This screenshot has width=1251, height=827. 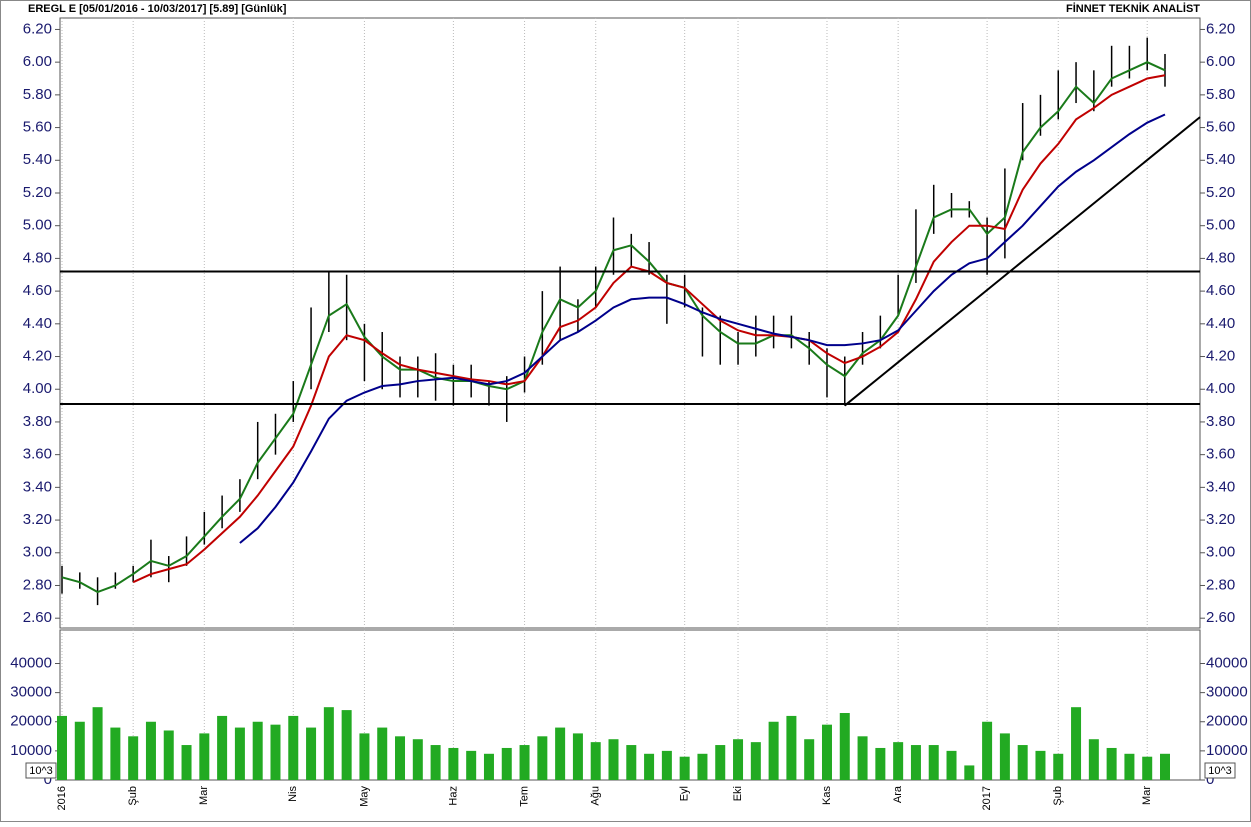 I want to click on y-tick-label-right: 6.00, so click(x=1220, y=61).